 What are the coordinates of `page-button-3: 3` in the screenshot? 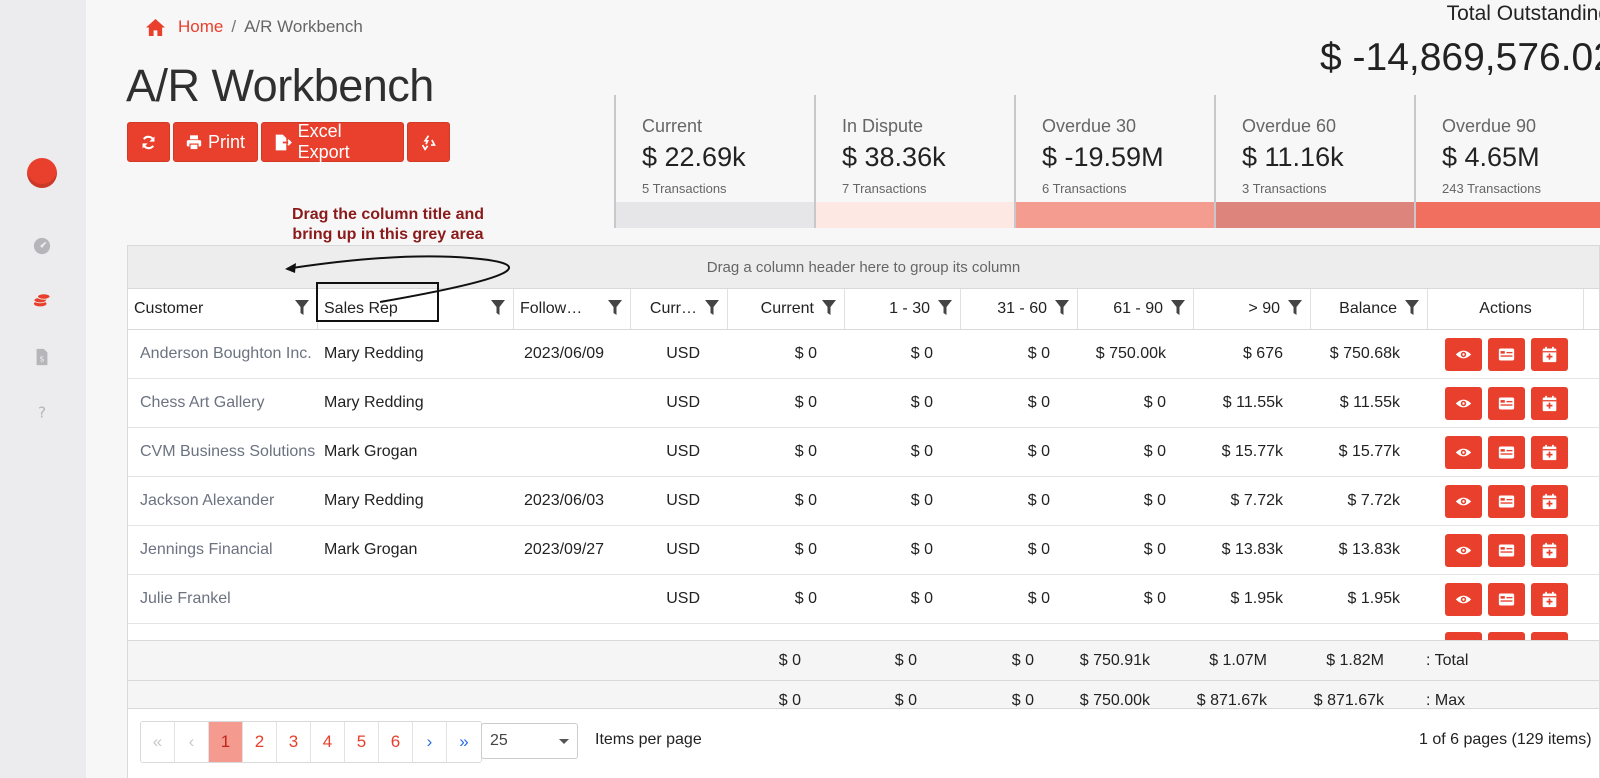 It's located at (294, 742).